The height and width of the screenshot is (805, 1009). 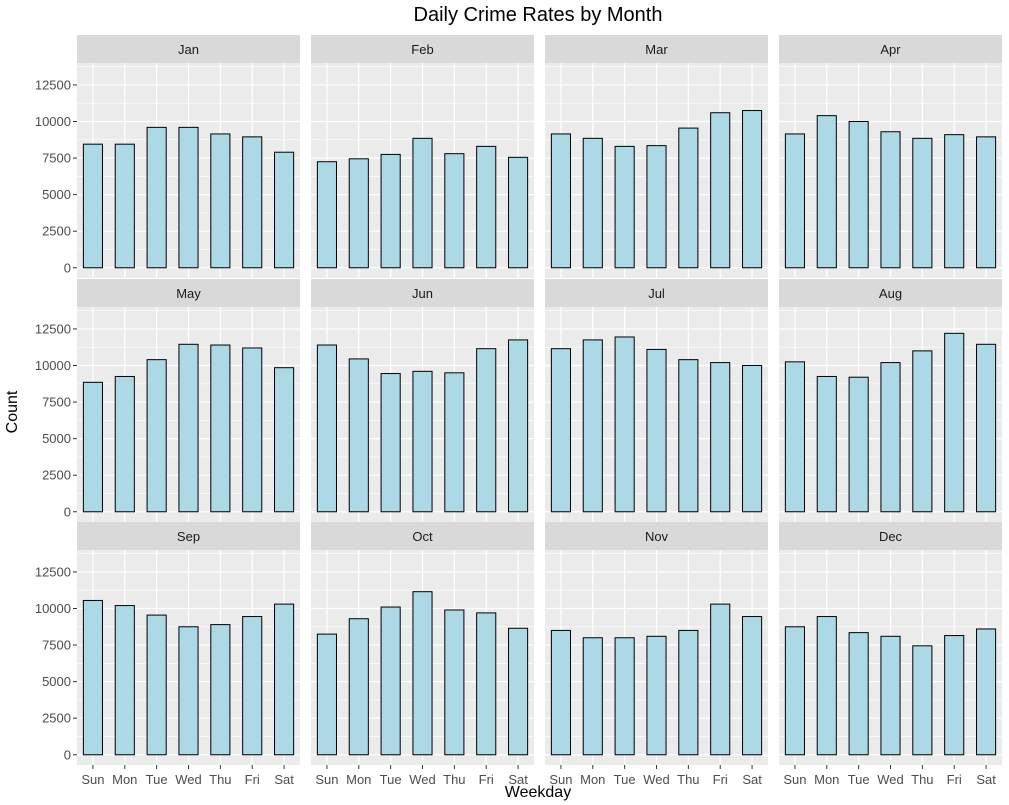 What do you see at coordinates (954, 695) in the screenshot?
I see `bar-dec-fri` at bounding box center [954, 695].